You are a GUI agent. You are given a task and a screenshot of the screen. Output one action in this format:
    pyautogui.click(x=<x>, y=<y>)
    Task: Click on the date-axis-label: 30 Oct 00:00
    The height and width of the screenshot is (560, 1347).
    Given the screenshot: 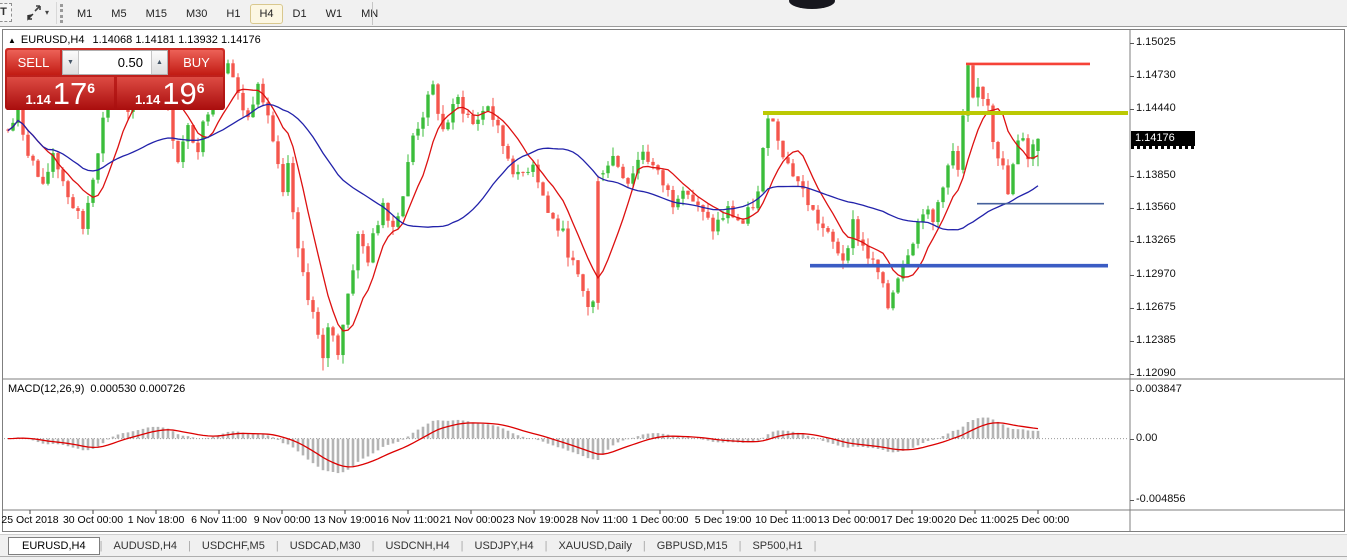 What is the action you would take?
    pyautogui.click(x=93, y=520)
    